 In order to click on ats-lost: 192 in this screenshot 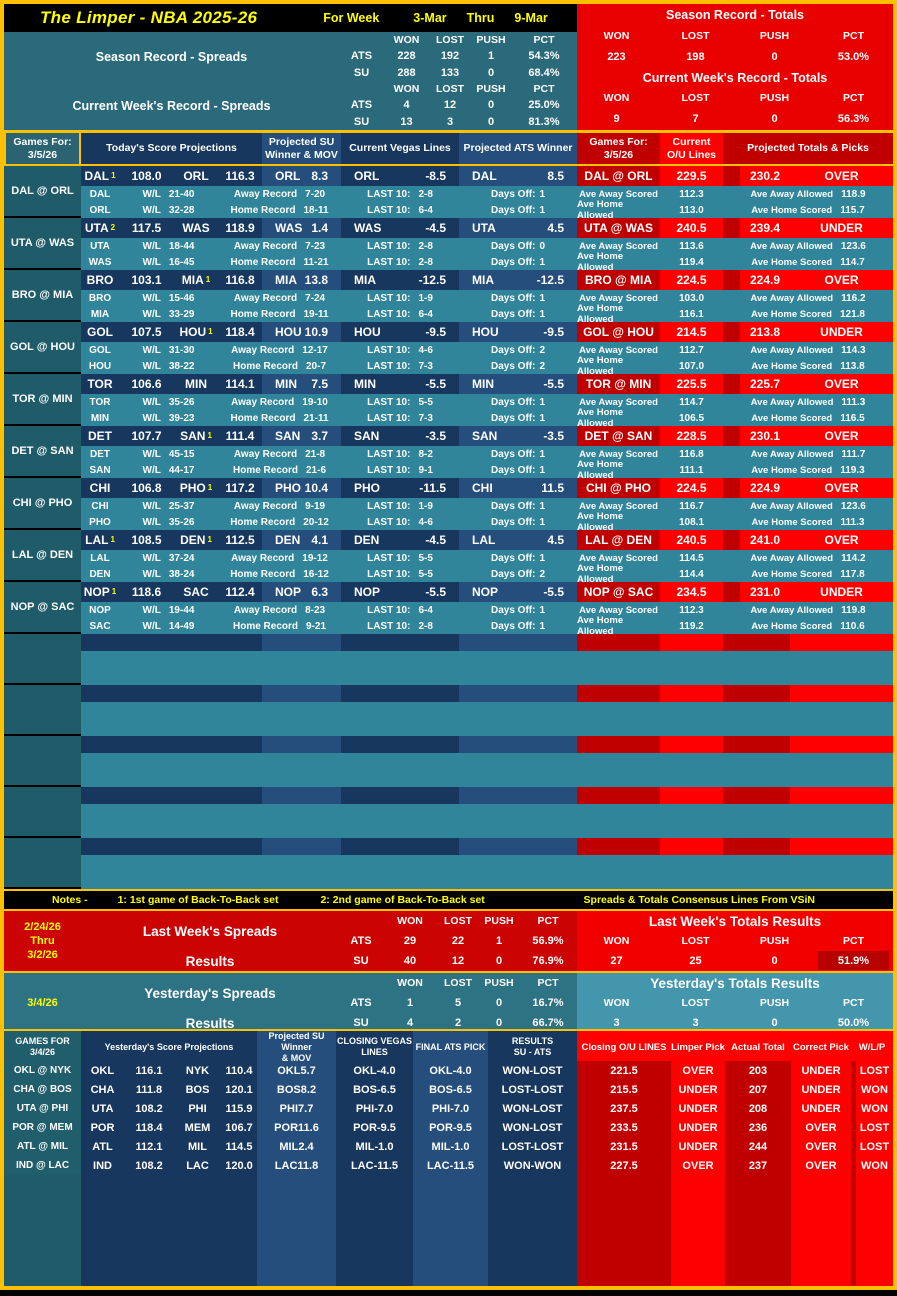, I will do `click(450, 56)`.